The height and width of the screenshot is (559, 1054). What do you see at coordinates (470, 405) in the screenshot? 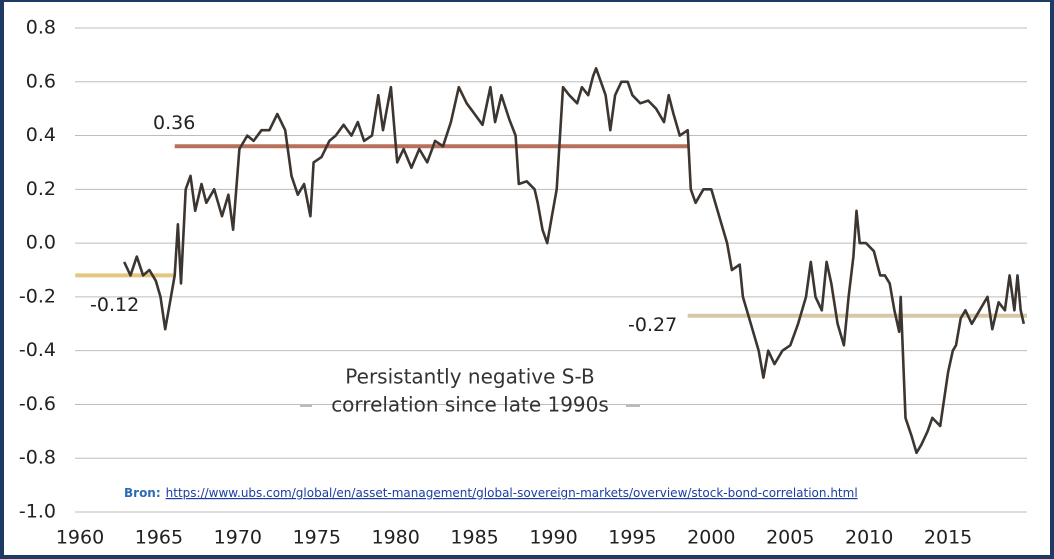
I see `annotation: correlation since late 1990s` at bounding box center [470, 405].